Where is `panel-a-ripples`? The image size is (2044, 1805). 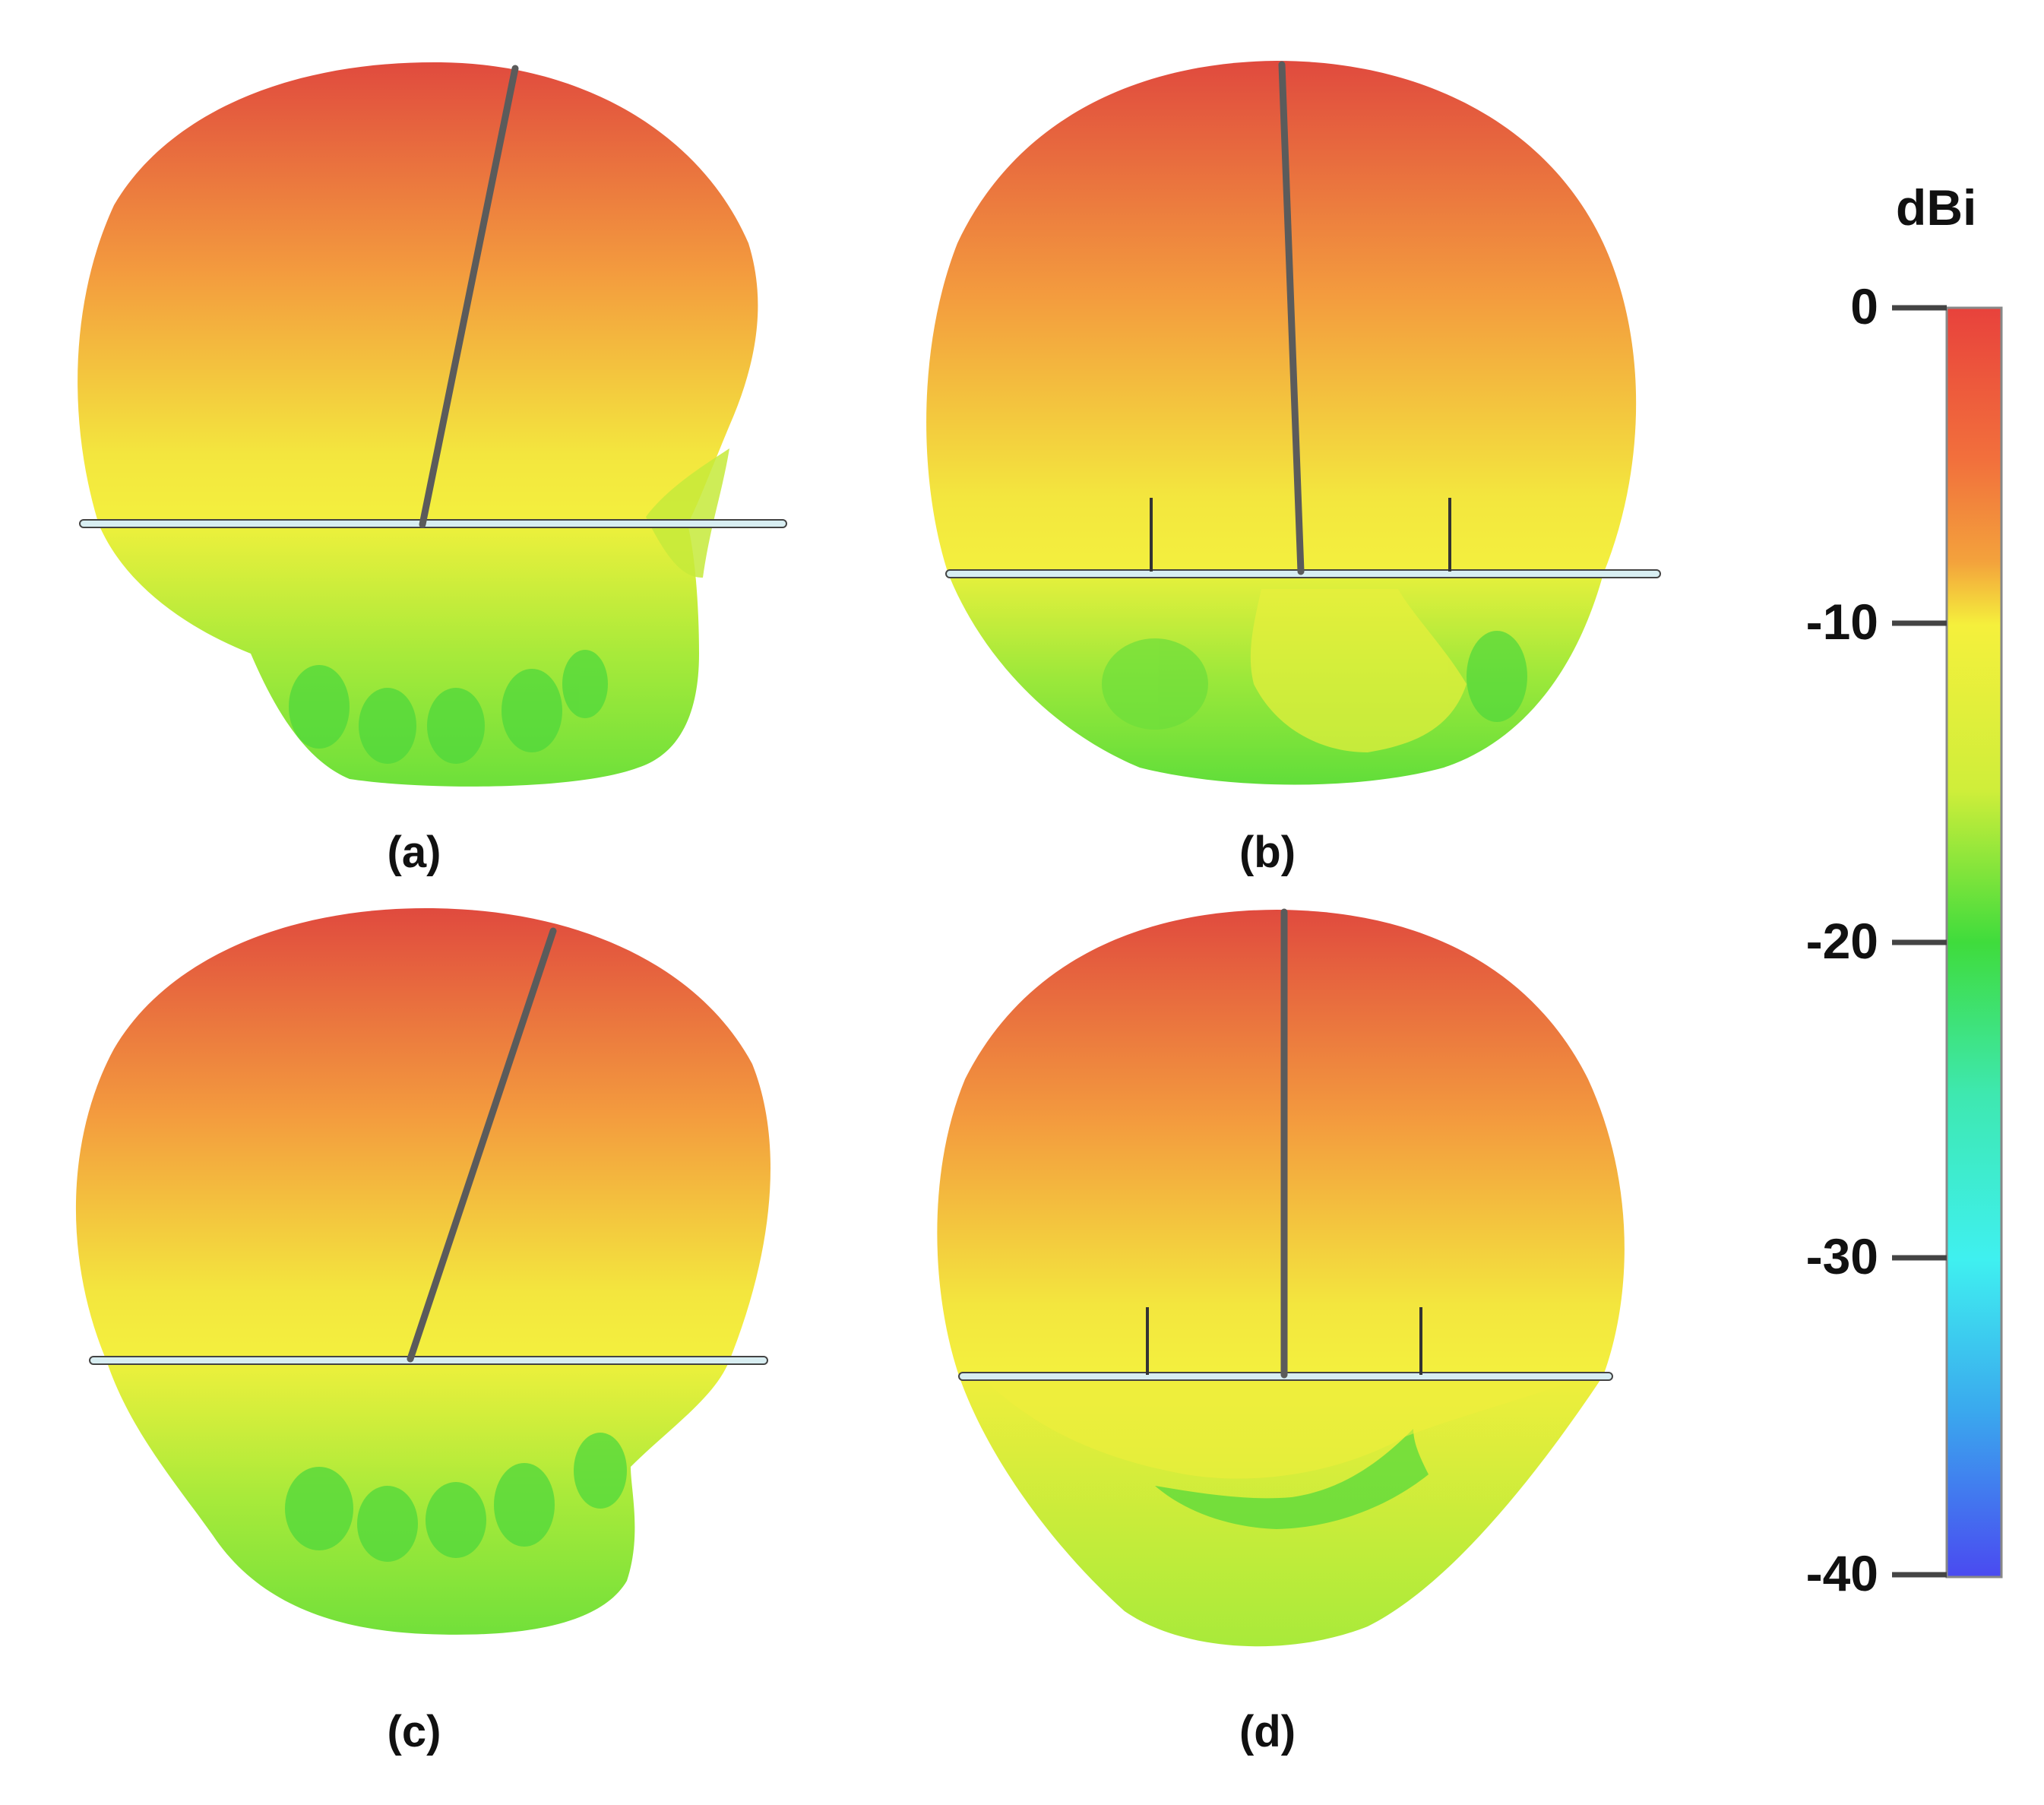
panel-a-ripples is located at coordinates (448, 707).